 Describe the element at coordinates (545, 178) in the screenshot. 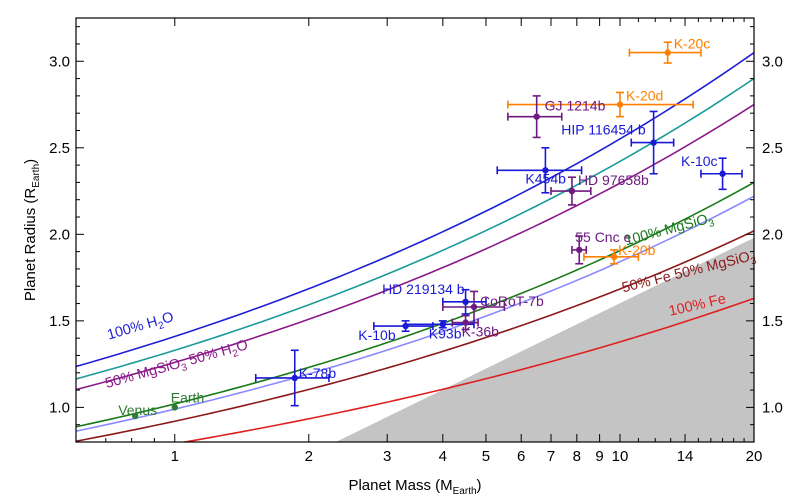

I see `planet-label: K454b` at that location.